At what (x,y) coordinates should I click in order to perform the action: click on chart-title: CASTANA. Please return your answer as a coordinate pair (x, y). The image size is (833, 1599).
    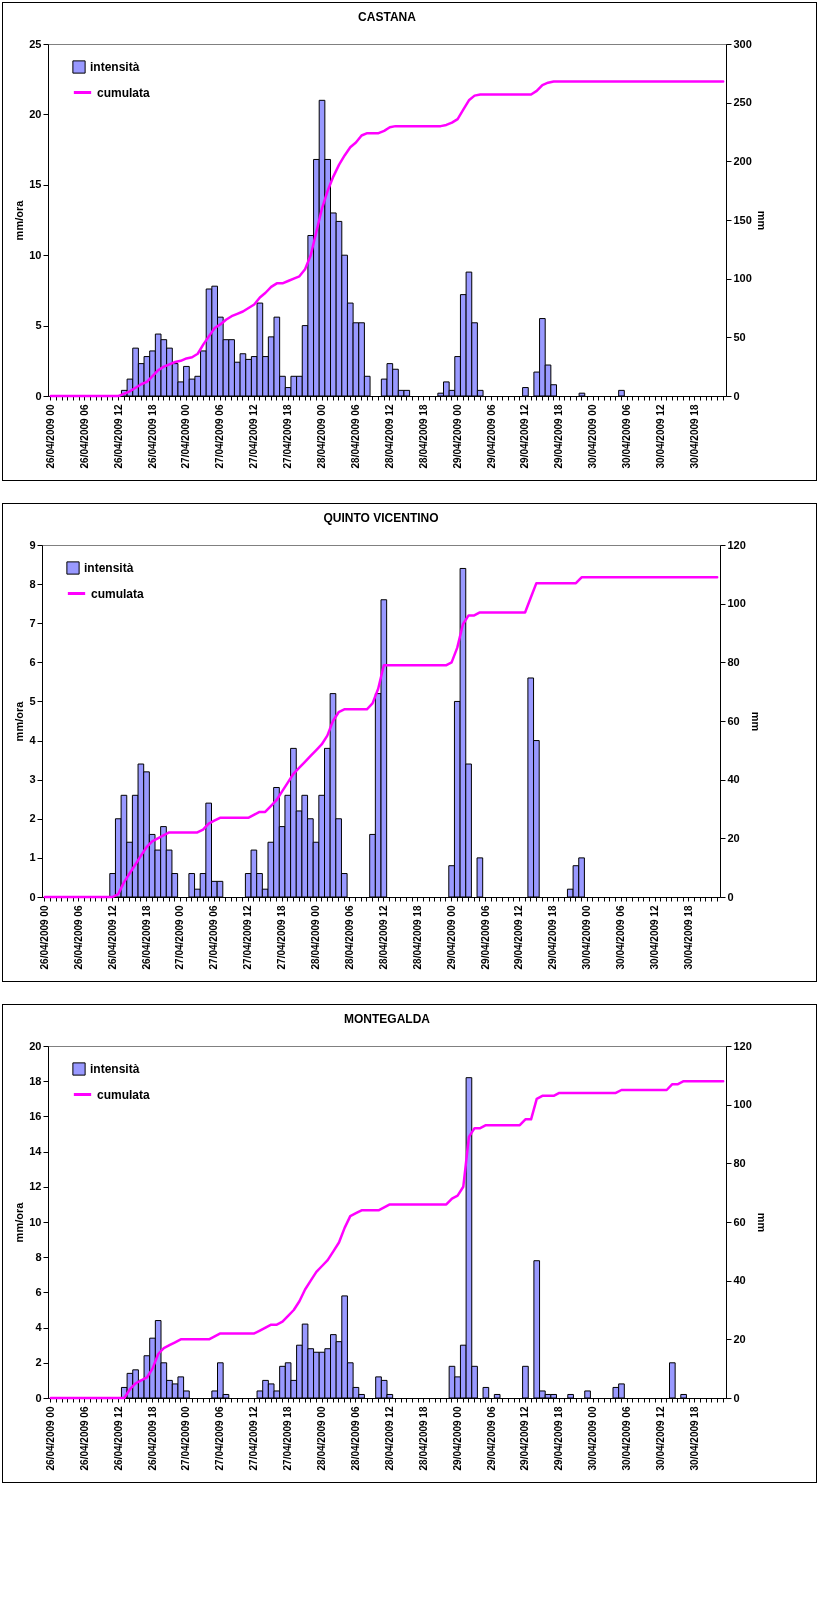
    Looking at the image, I should click on (387, 17).